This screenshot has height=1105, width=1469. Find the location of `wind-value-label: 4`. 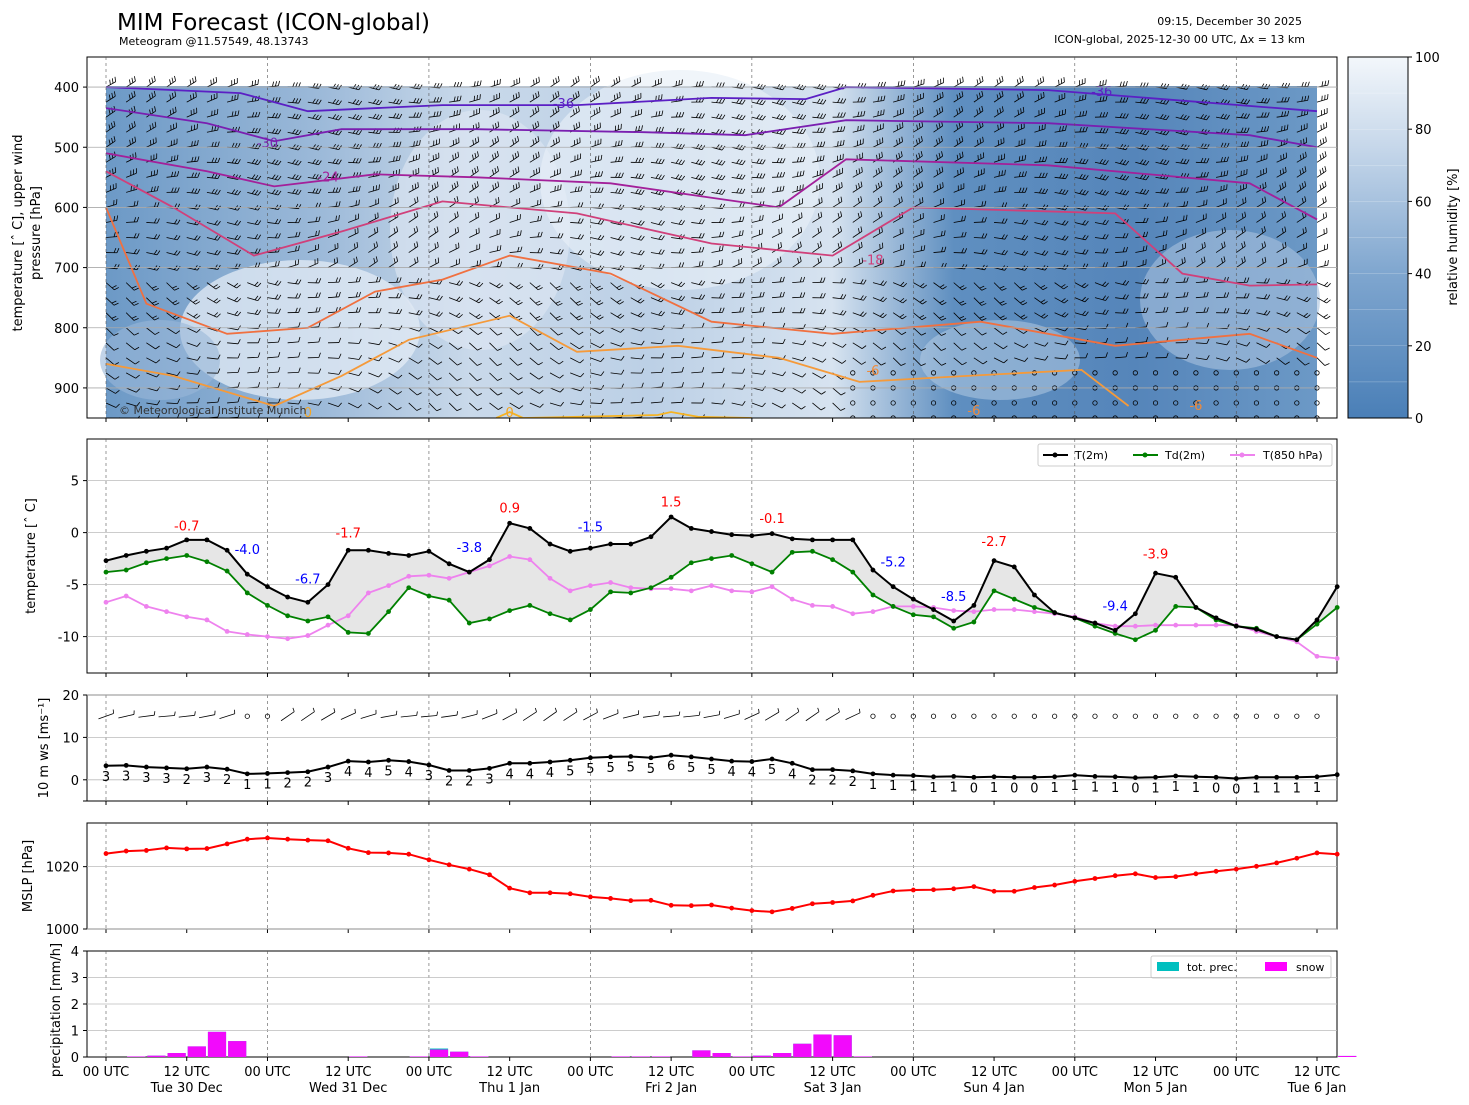

wind-value-label: 4 is located at coordinates (409, 773).